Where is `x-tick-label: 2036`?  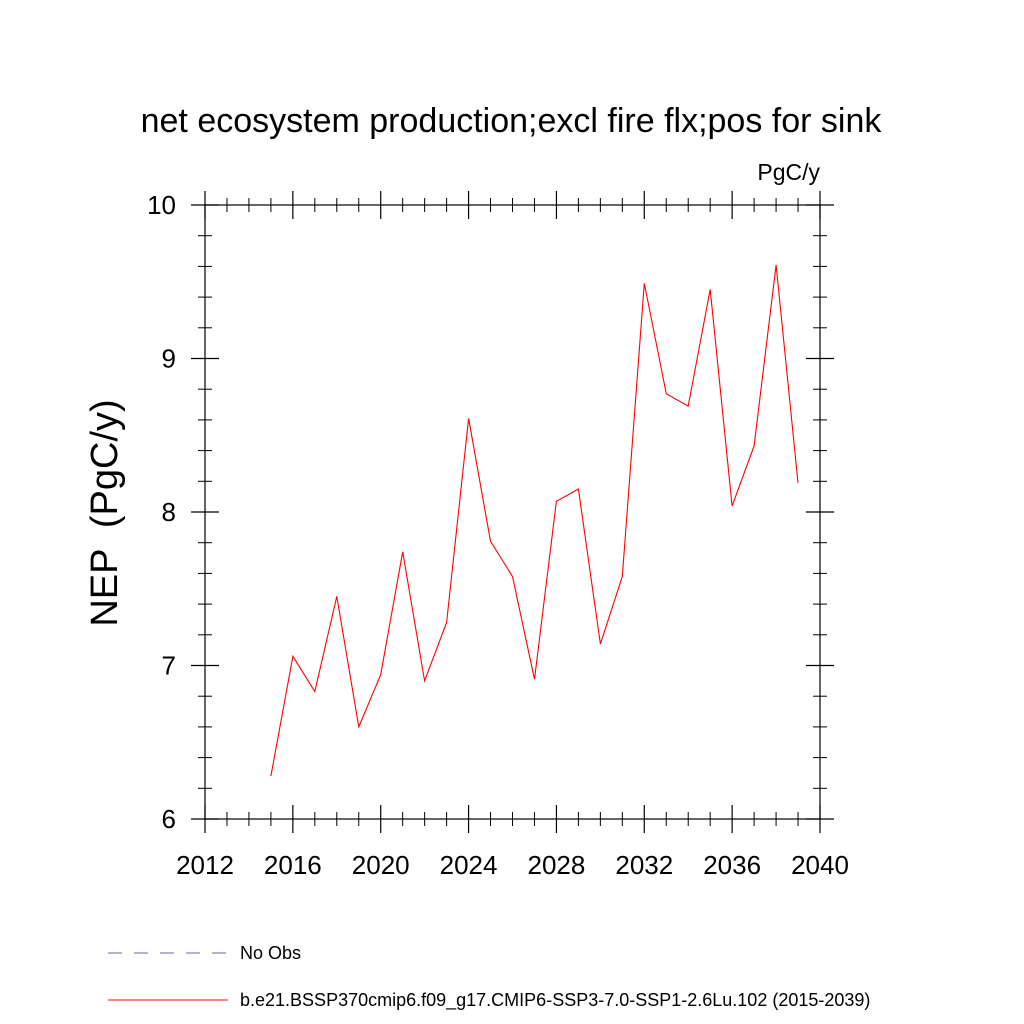 x-tick-label: 2036 is located at coordinates (732, 865).